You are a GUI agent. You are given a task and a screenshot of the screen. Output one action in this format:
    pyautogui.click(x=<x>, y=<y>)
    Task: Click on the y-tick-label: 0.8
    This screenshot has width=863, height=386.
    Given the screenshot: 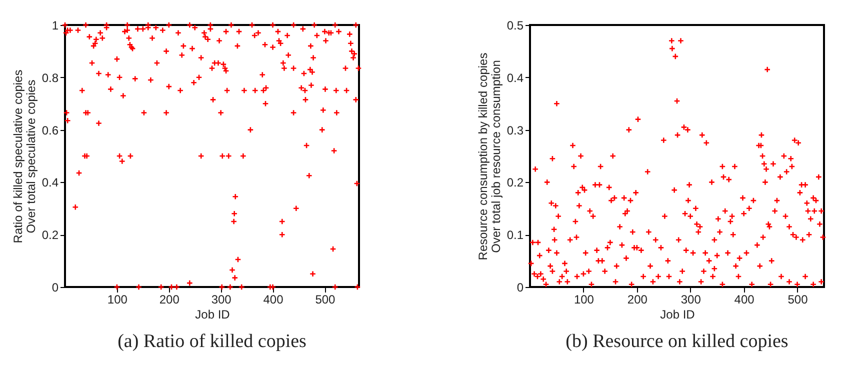 What is the action you would take?
    pyautogui.click(x=50, y=77)
    